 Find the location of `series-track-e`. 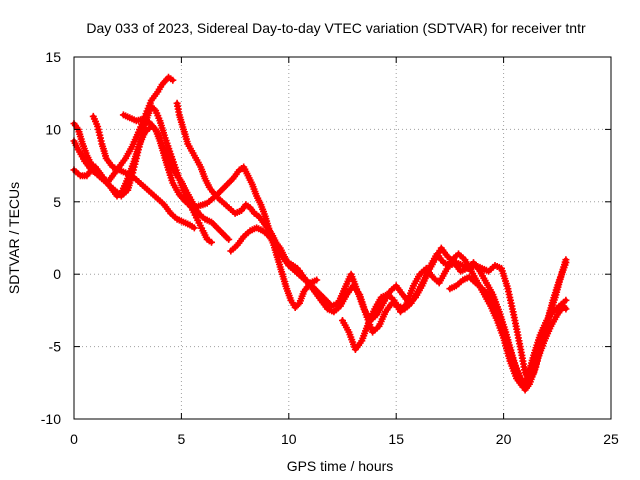

series-track-e is located at coordinates (220, 211).